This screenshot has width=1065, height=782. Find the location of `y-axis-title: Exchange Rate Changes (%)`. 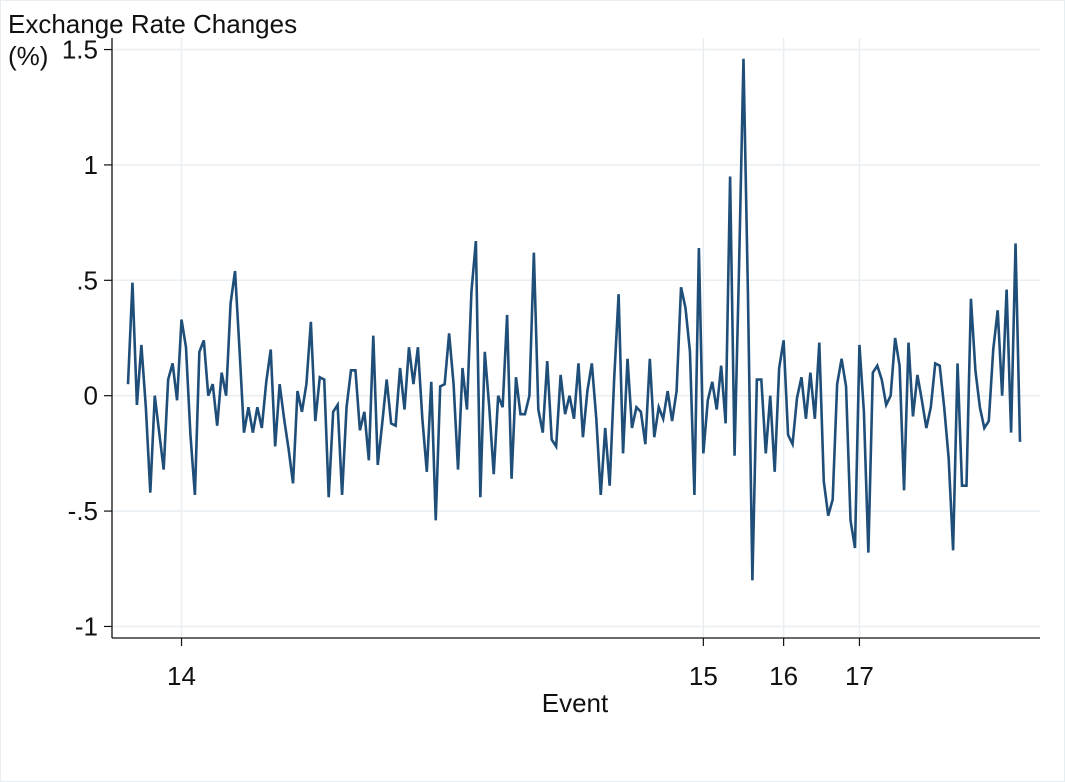

y-axis-title: Exchange Rate Changes (%) is located at coordinates (152, 40).